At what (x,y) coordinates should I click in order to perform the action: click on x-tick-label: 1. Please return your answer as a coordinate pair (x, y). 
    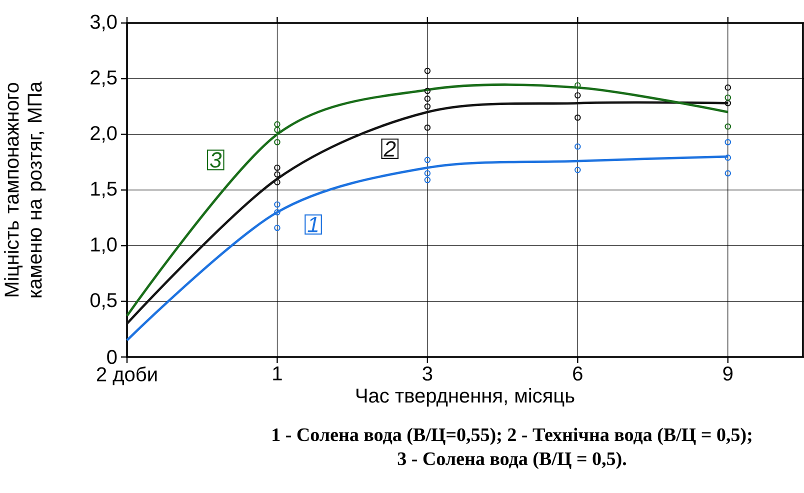
    Looking at the image, I should click on (277, 373).